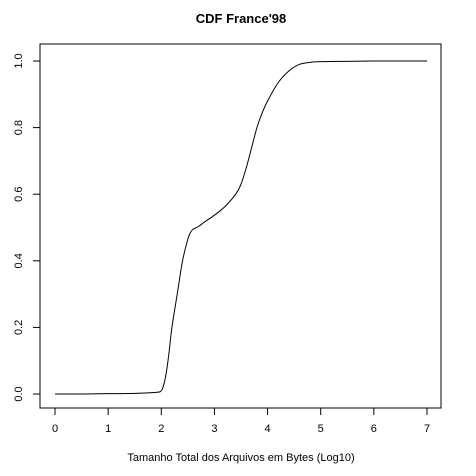 Image resolution: width=476 pixels, height=476 pixels. Describe the element at coordinates (19, 194) in the screenshot. I see `y-tick-label: 0.6` at that location.